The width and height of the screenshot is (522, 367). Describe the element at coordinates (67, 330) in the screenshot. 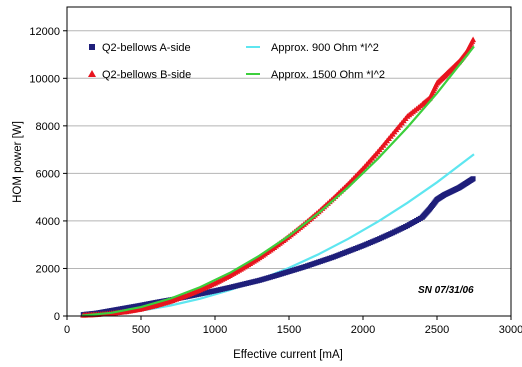

I see `x-tick-label: 0` at that location.